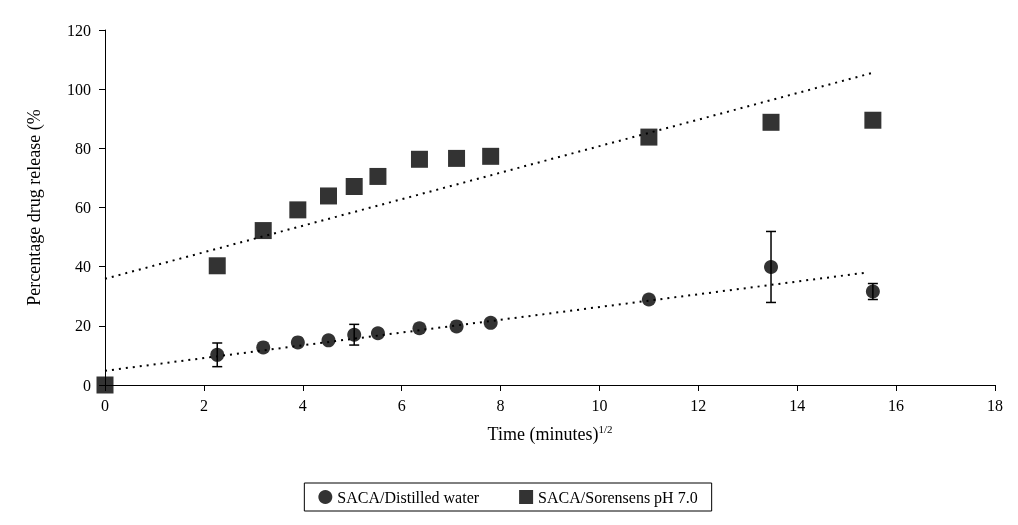  What do you see at coordinates (83, 207) in the screenshot?
I see `y-tick-label: 60` at bounding box center [83, 207].